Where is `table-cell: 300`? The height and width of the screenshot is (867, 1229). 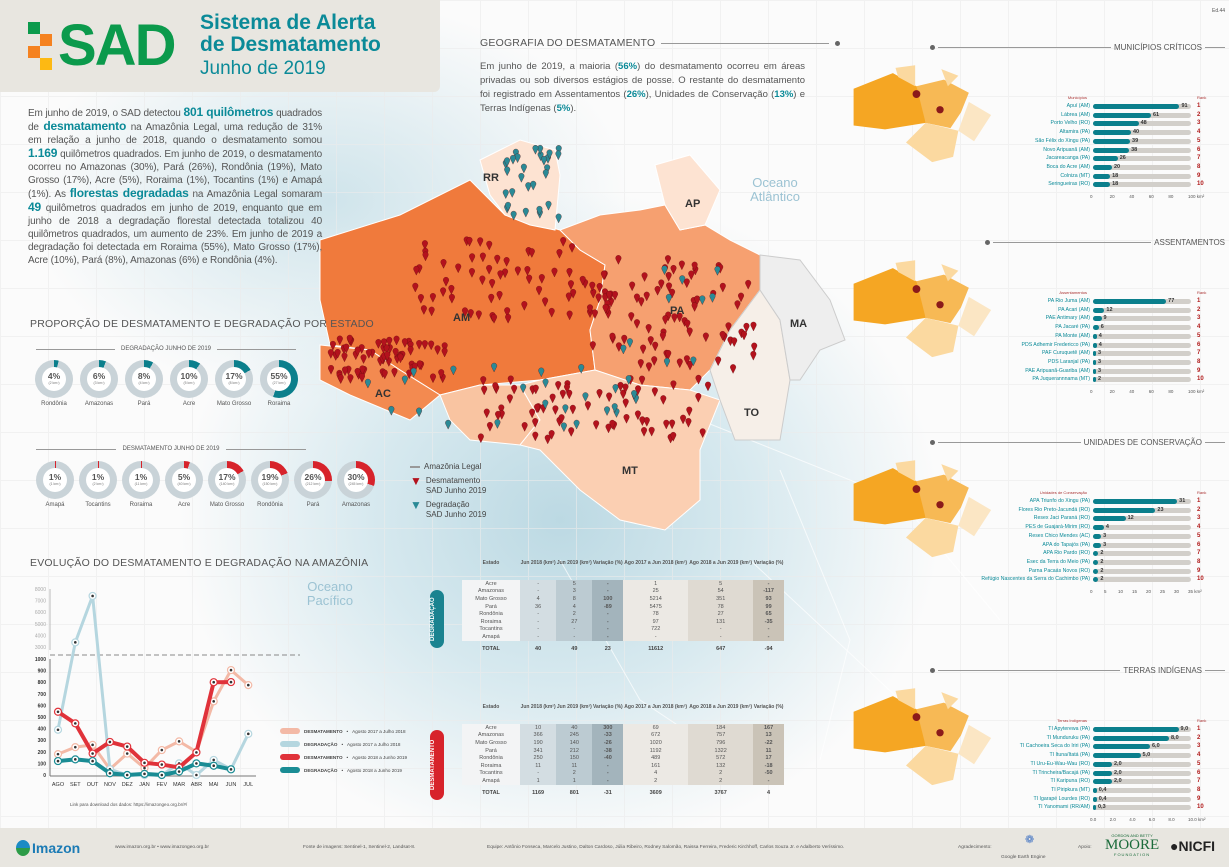 table-cell: 300 is located at coordinates (608, 728).